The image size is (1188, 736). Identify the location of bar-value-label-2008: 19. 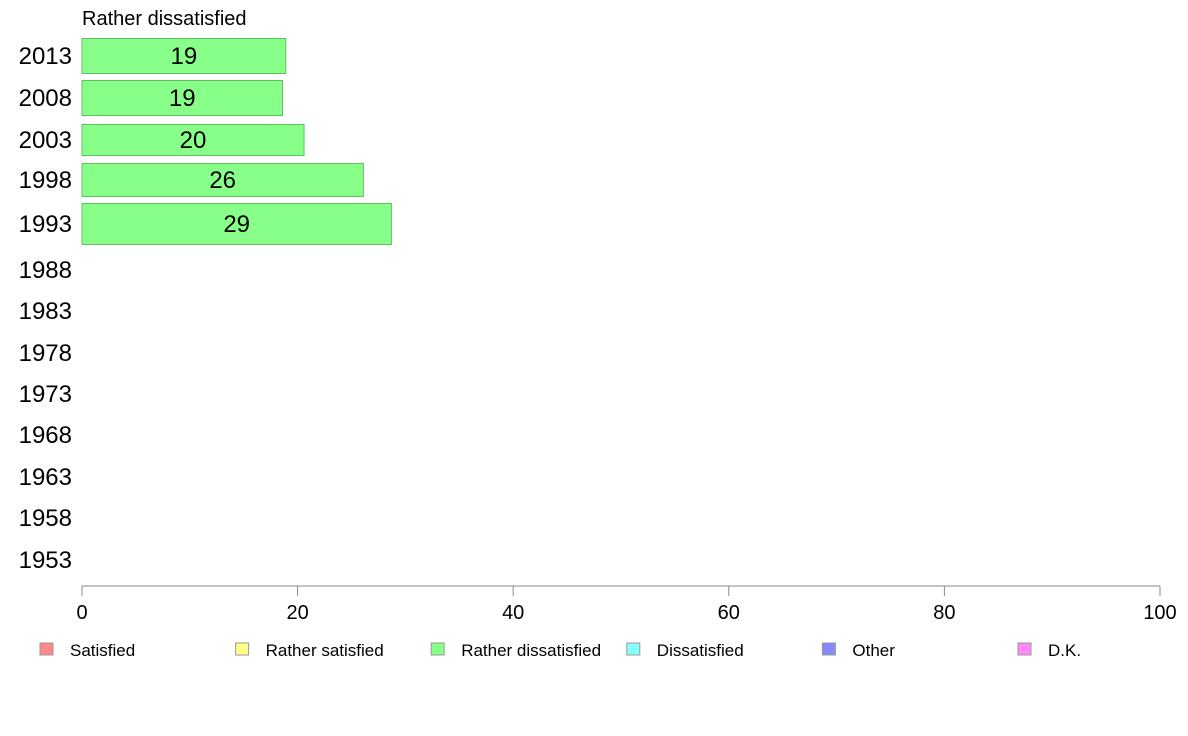
(182, 98).